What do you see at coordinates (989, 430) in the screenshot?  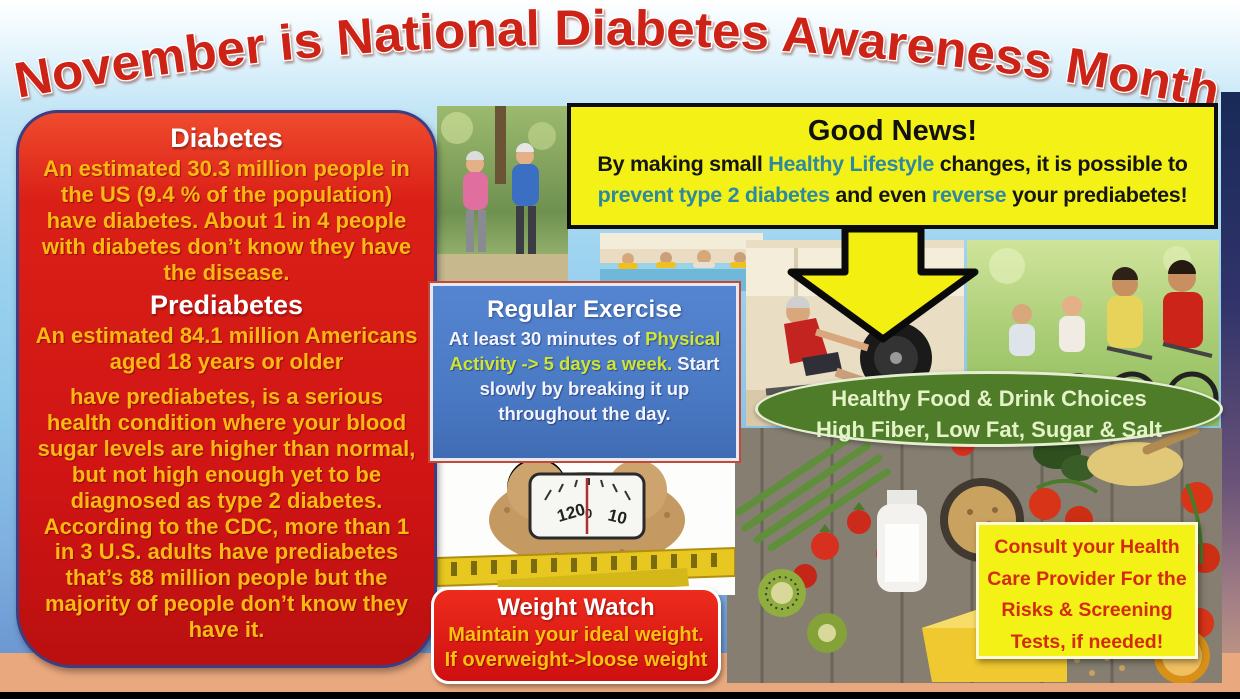 I see `oval-line-2: High Fiber, Low Fat, Sugar & Salt` at bounding box center [989, 430].